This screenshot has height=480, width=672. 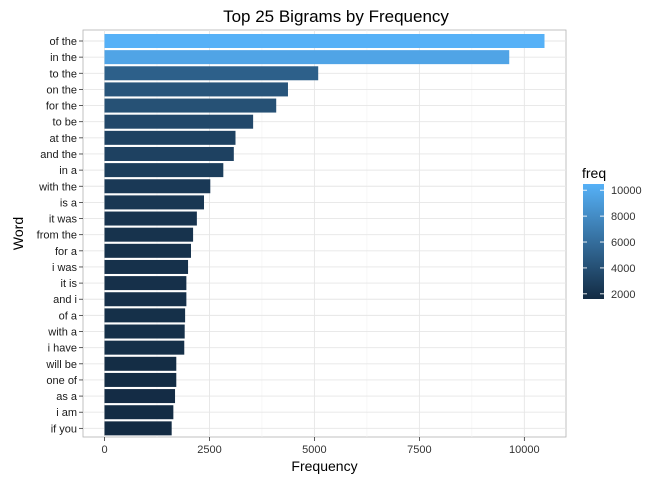 I want to click on y-tick-label: it was, so click(x=63, y=220).